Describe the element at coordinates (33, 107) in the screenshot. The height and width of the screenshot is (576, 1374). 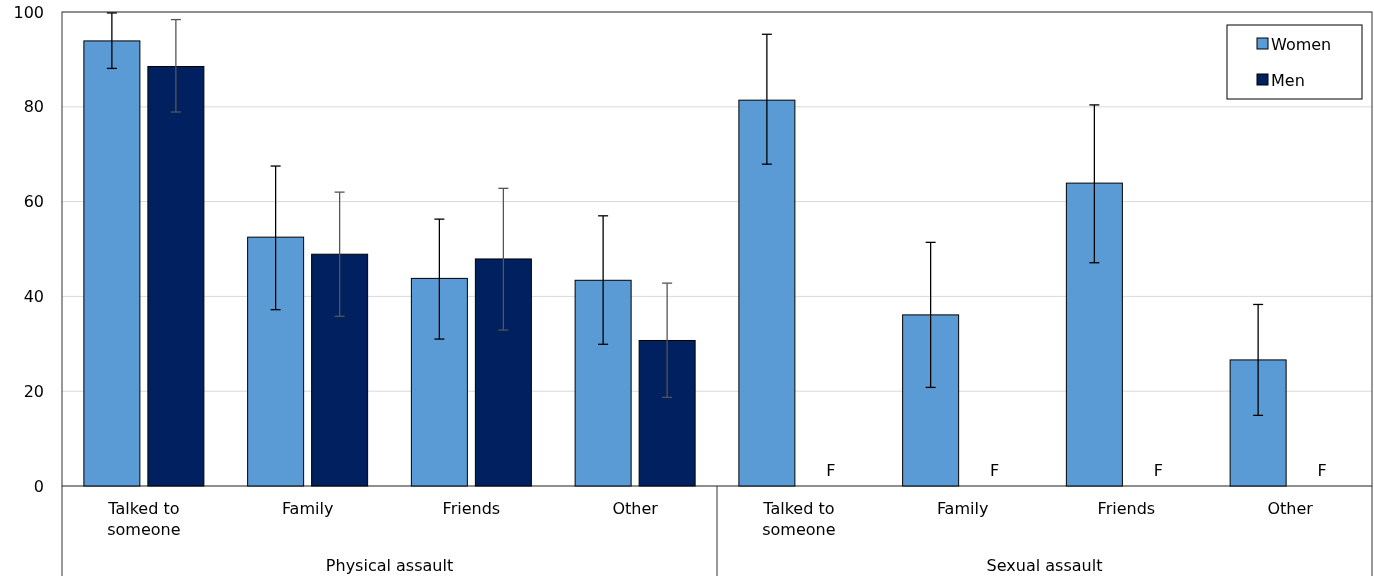
I see `y-tick-label: 80` at that location.